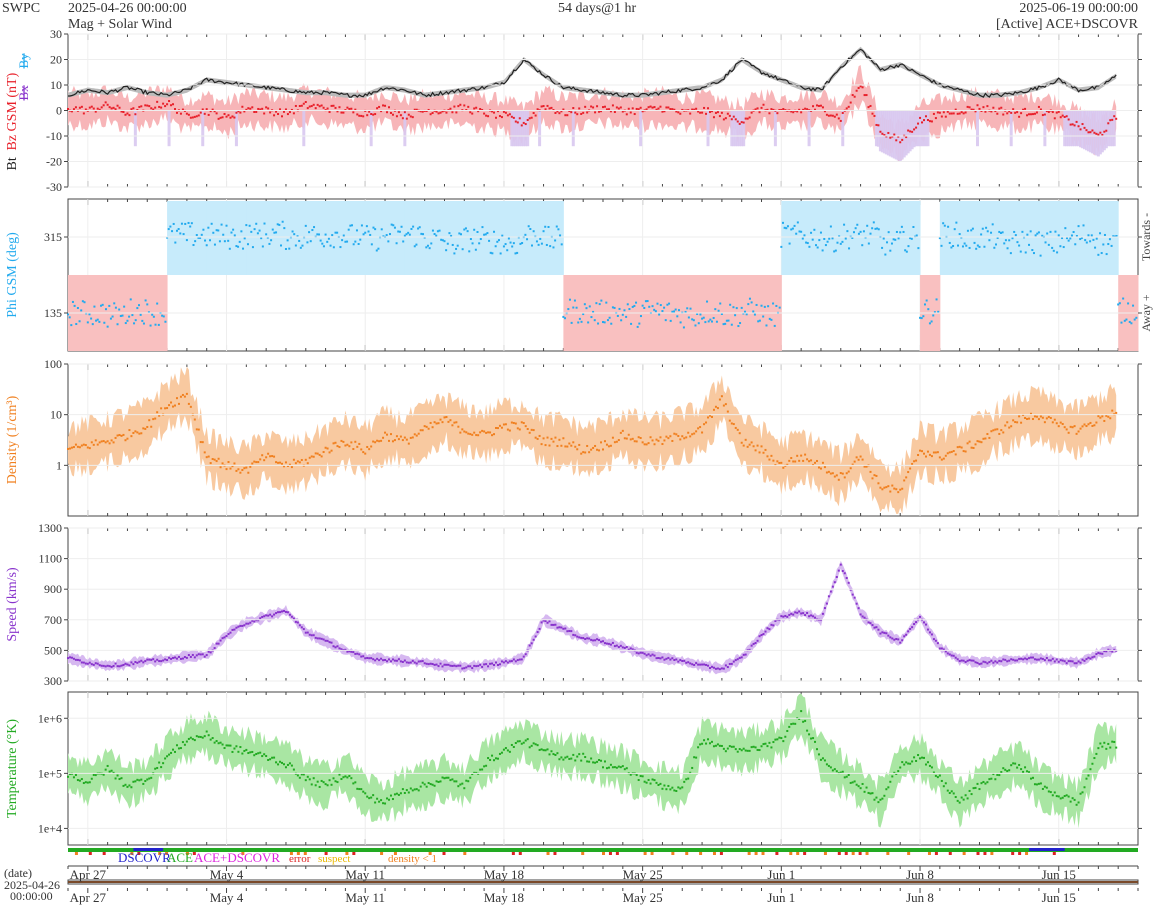 The width and height of the screenshot is (1158, 905). What do you see at coordinates (53, 650) in the screenshot?
I see `speed-tick-label: 500` at bounding box center [53, 650].